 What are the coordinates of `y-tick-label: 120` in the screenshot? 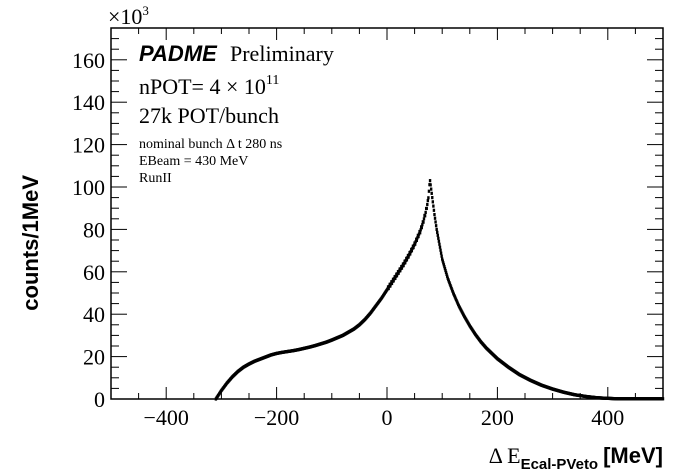 It's located at (88, 145).